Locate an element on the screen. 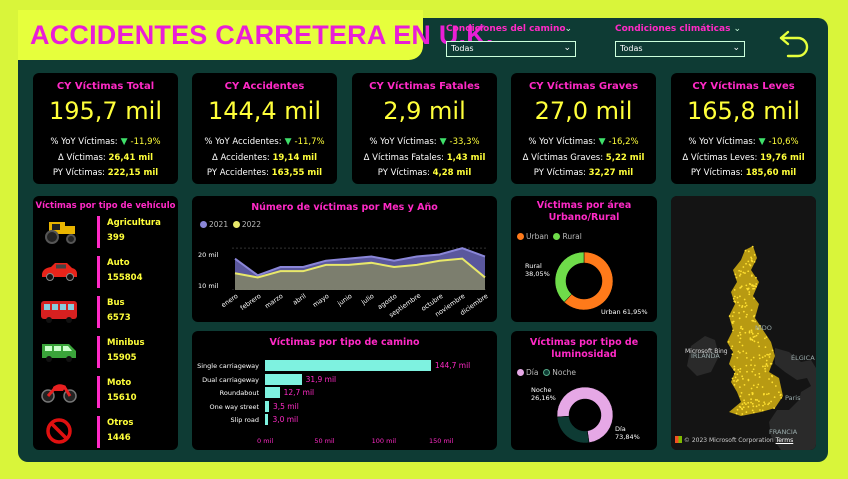  kpi-delta: Δ Víctimas Leves: 19,76 mil is located at coordinates (743, 158).